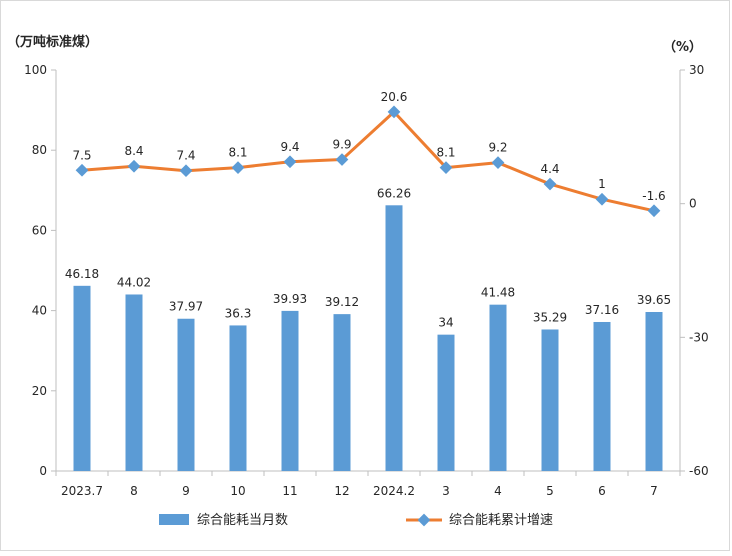  Describe the element at coordinates (174, 519) in the screenshot. I see `legend-bar-swatch` at that location.